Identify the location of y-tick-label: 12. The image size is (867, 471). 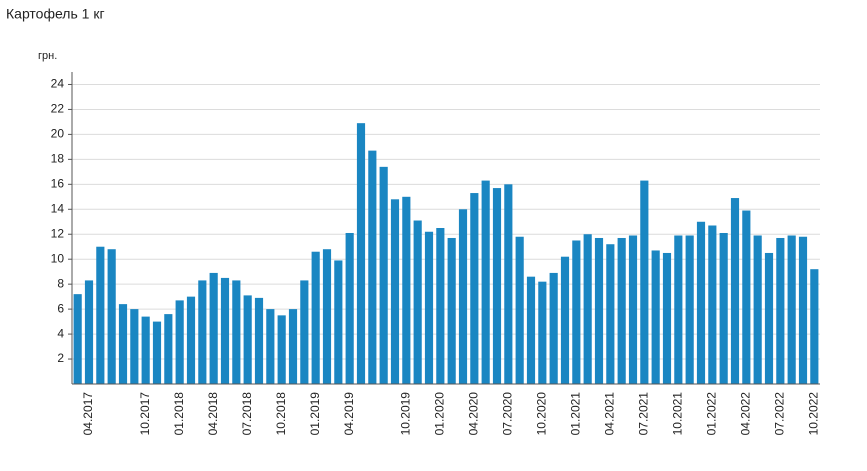
(58, 233).